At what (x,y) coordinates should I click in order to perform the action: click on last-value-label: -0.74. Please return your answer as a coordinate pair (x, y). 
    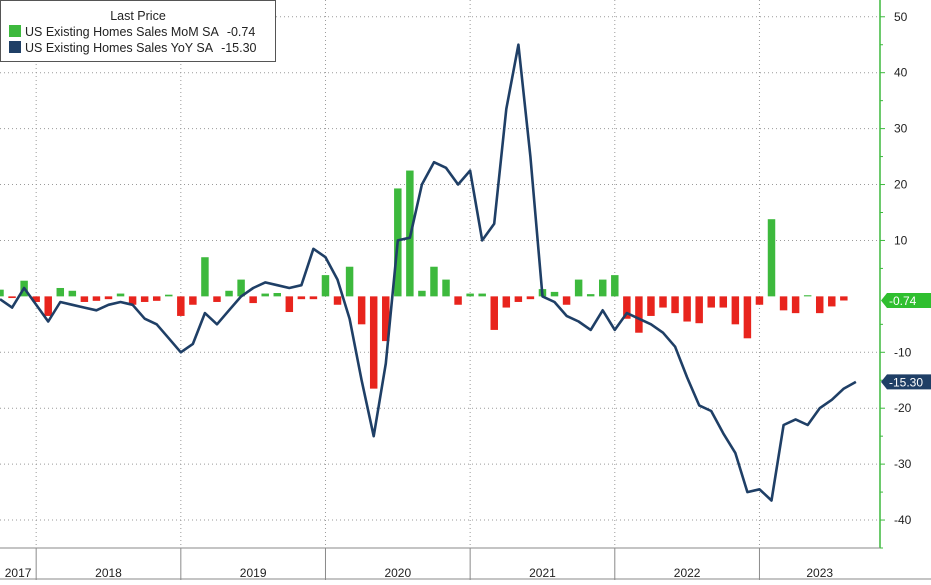
    Looking at the image, I should click on (903, 301).